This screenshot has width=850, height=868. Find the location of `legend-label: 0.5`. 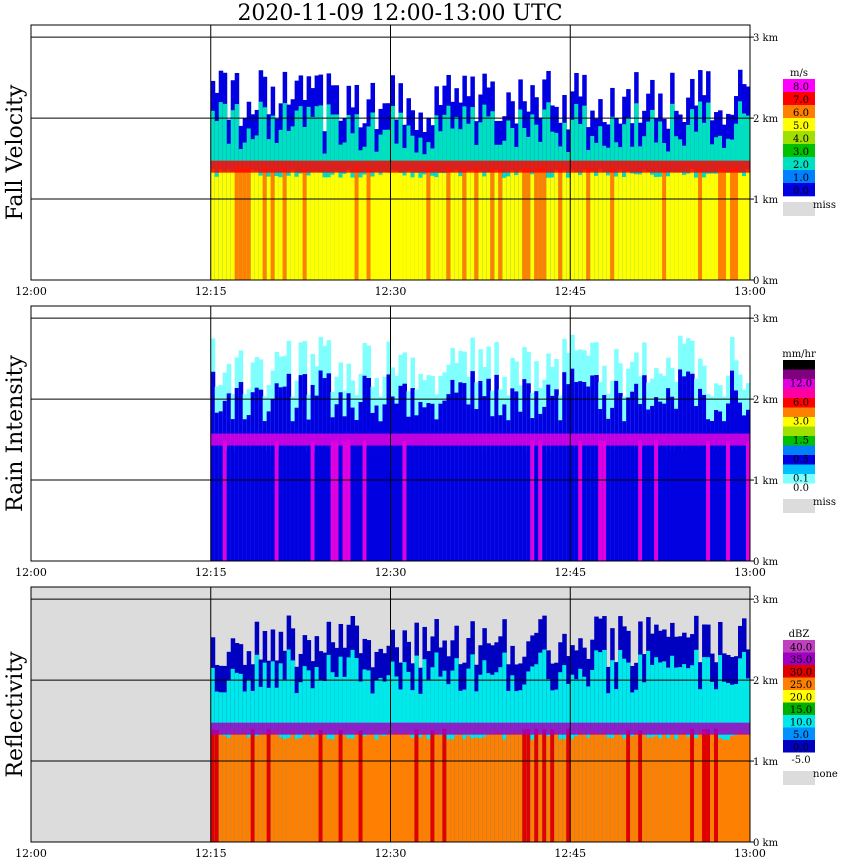

legend-label: 0.5 is located at coordinates (801, 460).